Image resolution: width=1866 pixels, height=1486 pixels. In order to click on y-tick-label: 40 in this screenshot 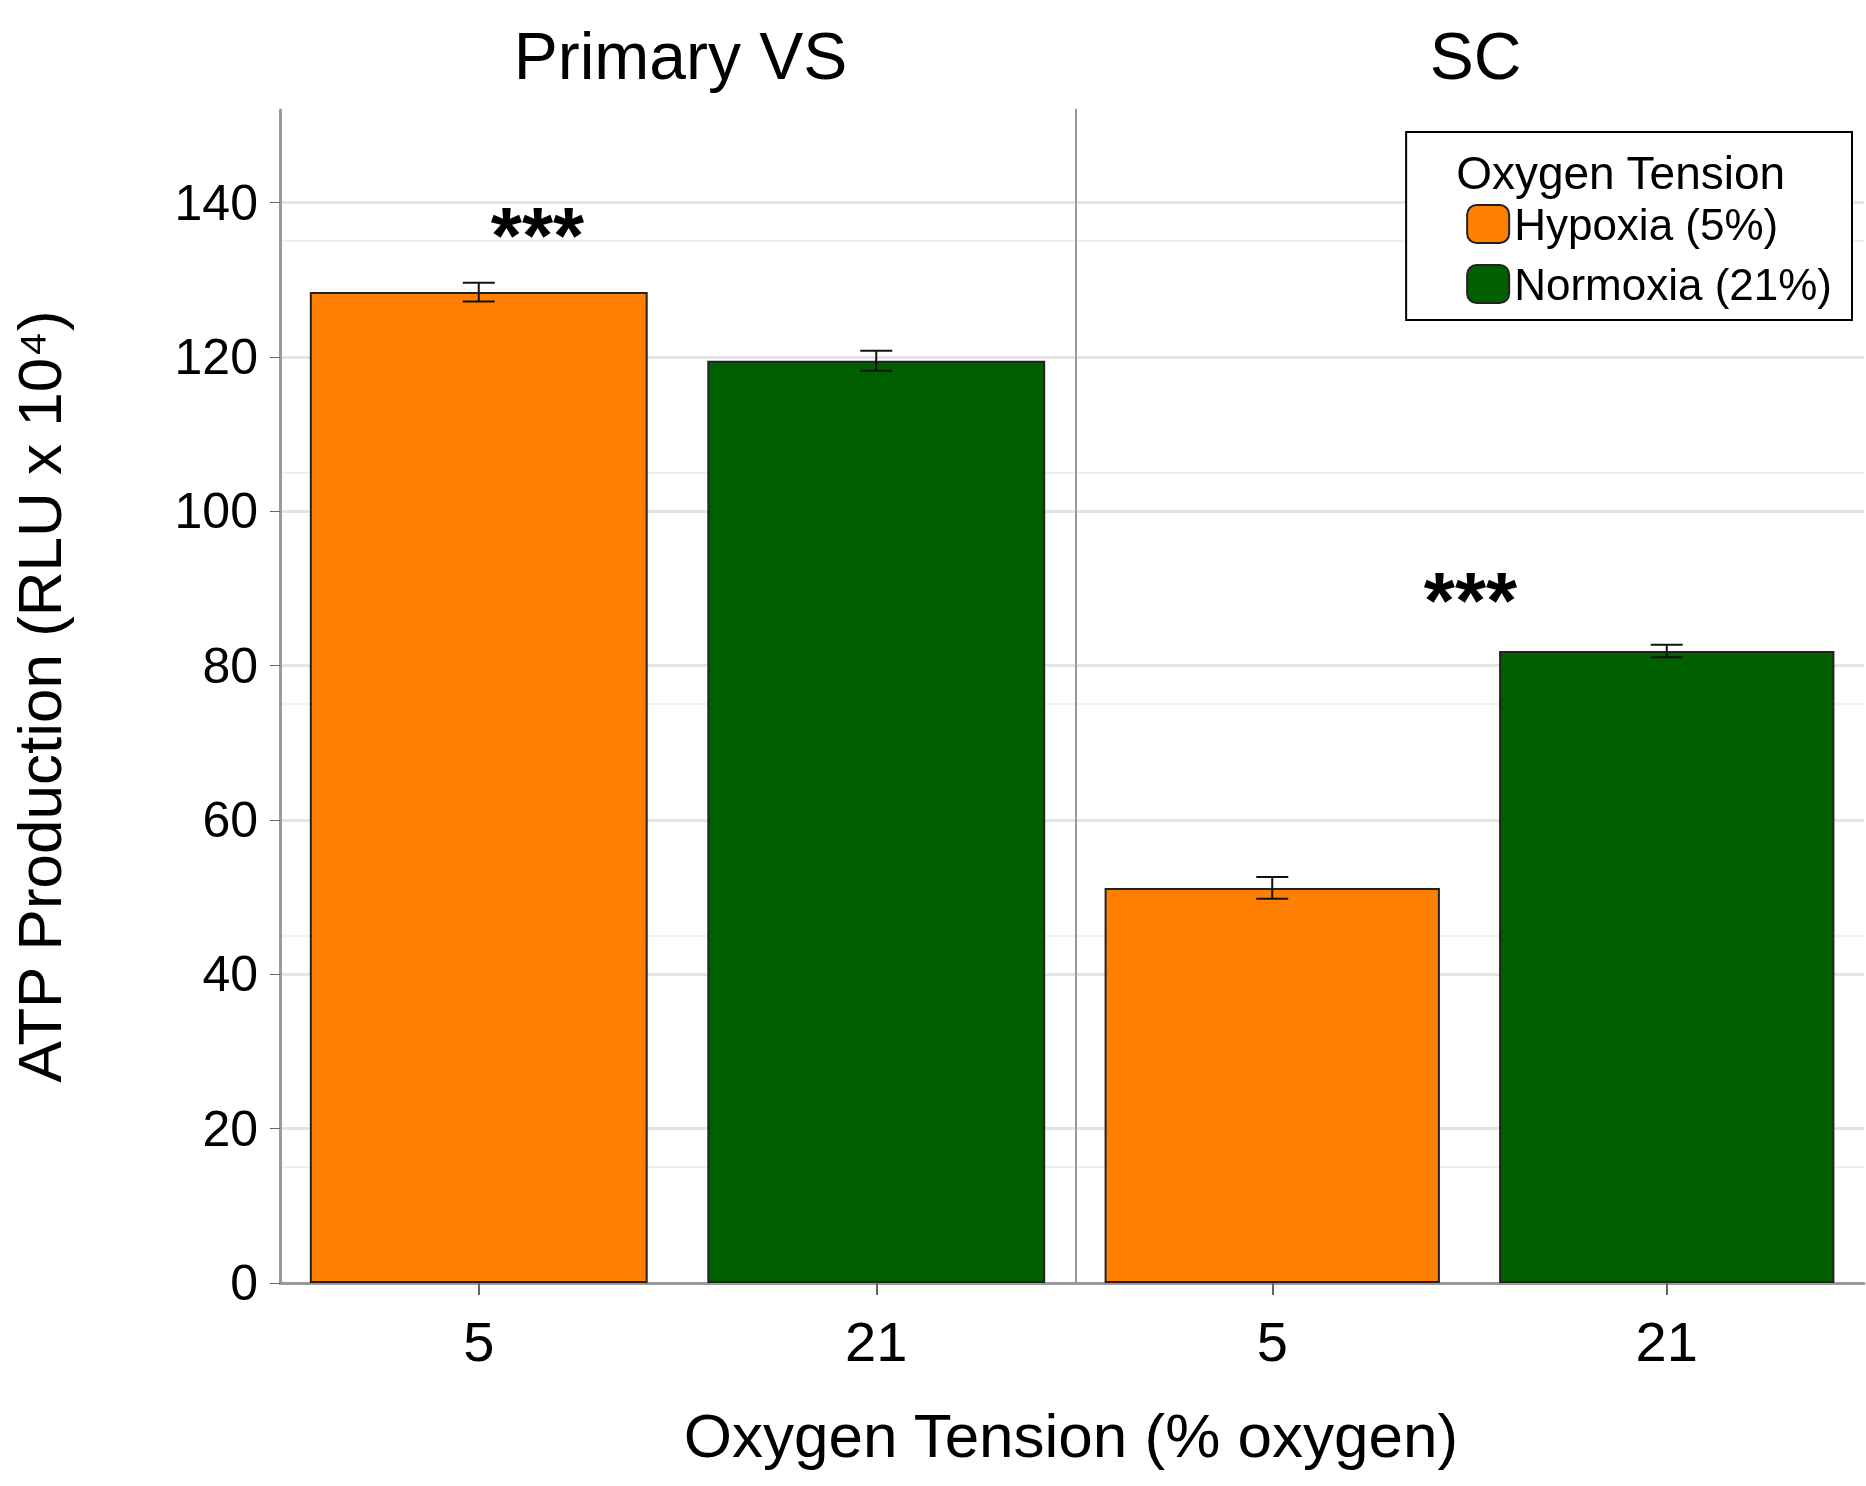, I will do `click(230, 974)`.